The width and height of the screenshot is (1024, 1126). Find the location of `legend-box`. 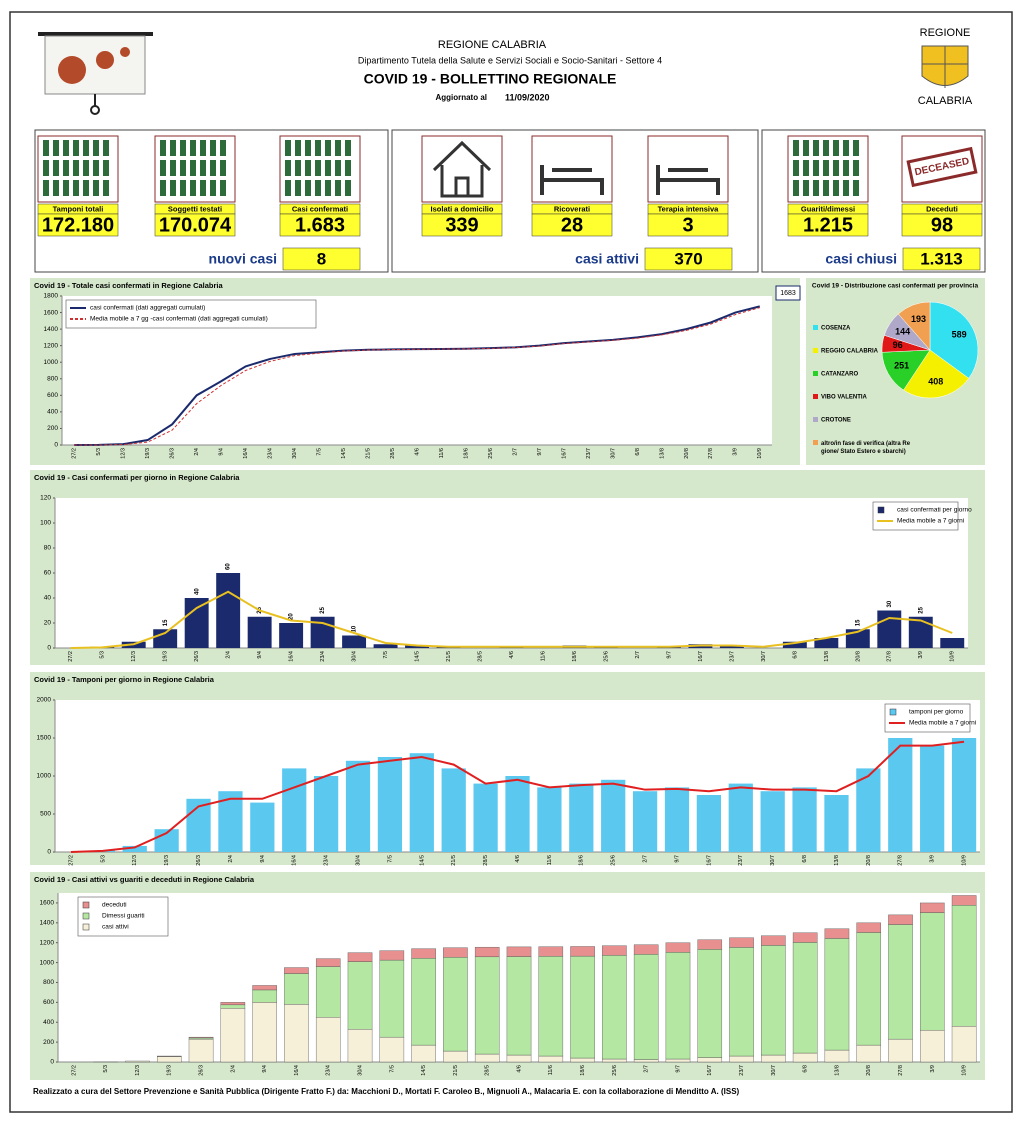

legend-box is located at coordinates (915, 516).